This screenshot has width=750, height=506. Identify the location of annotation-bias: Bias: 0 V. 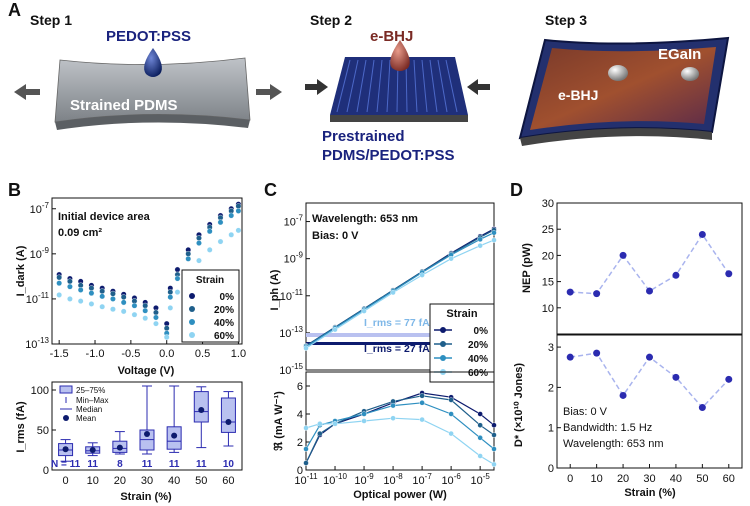
(335, 236).